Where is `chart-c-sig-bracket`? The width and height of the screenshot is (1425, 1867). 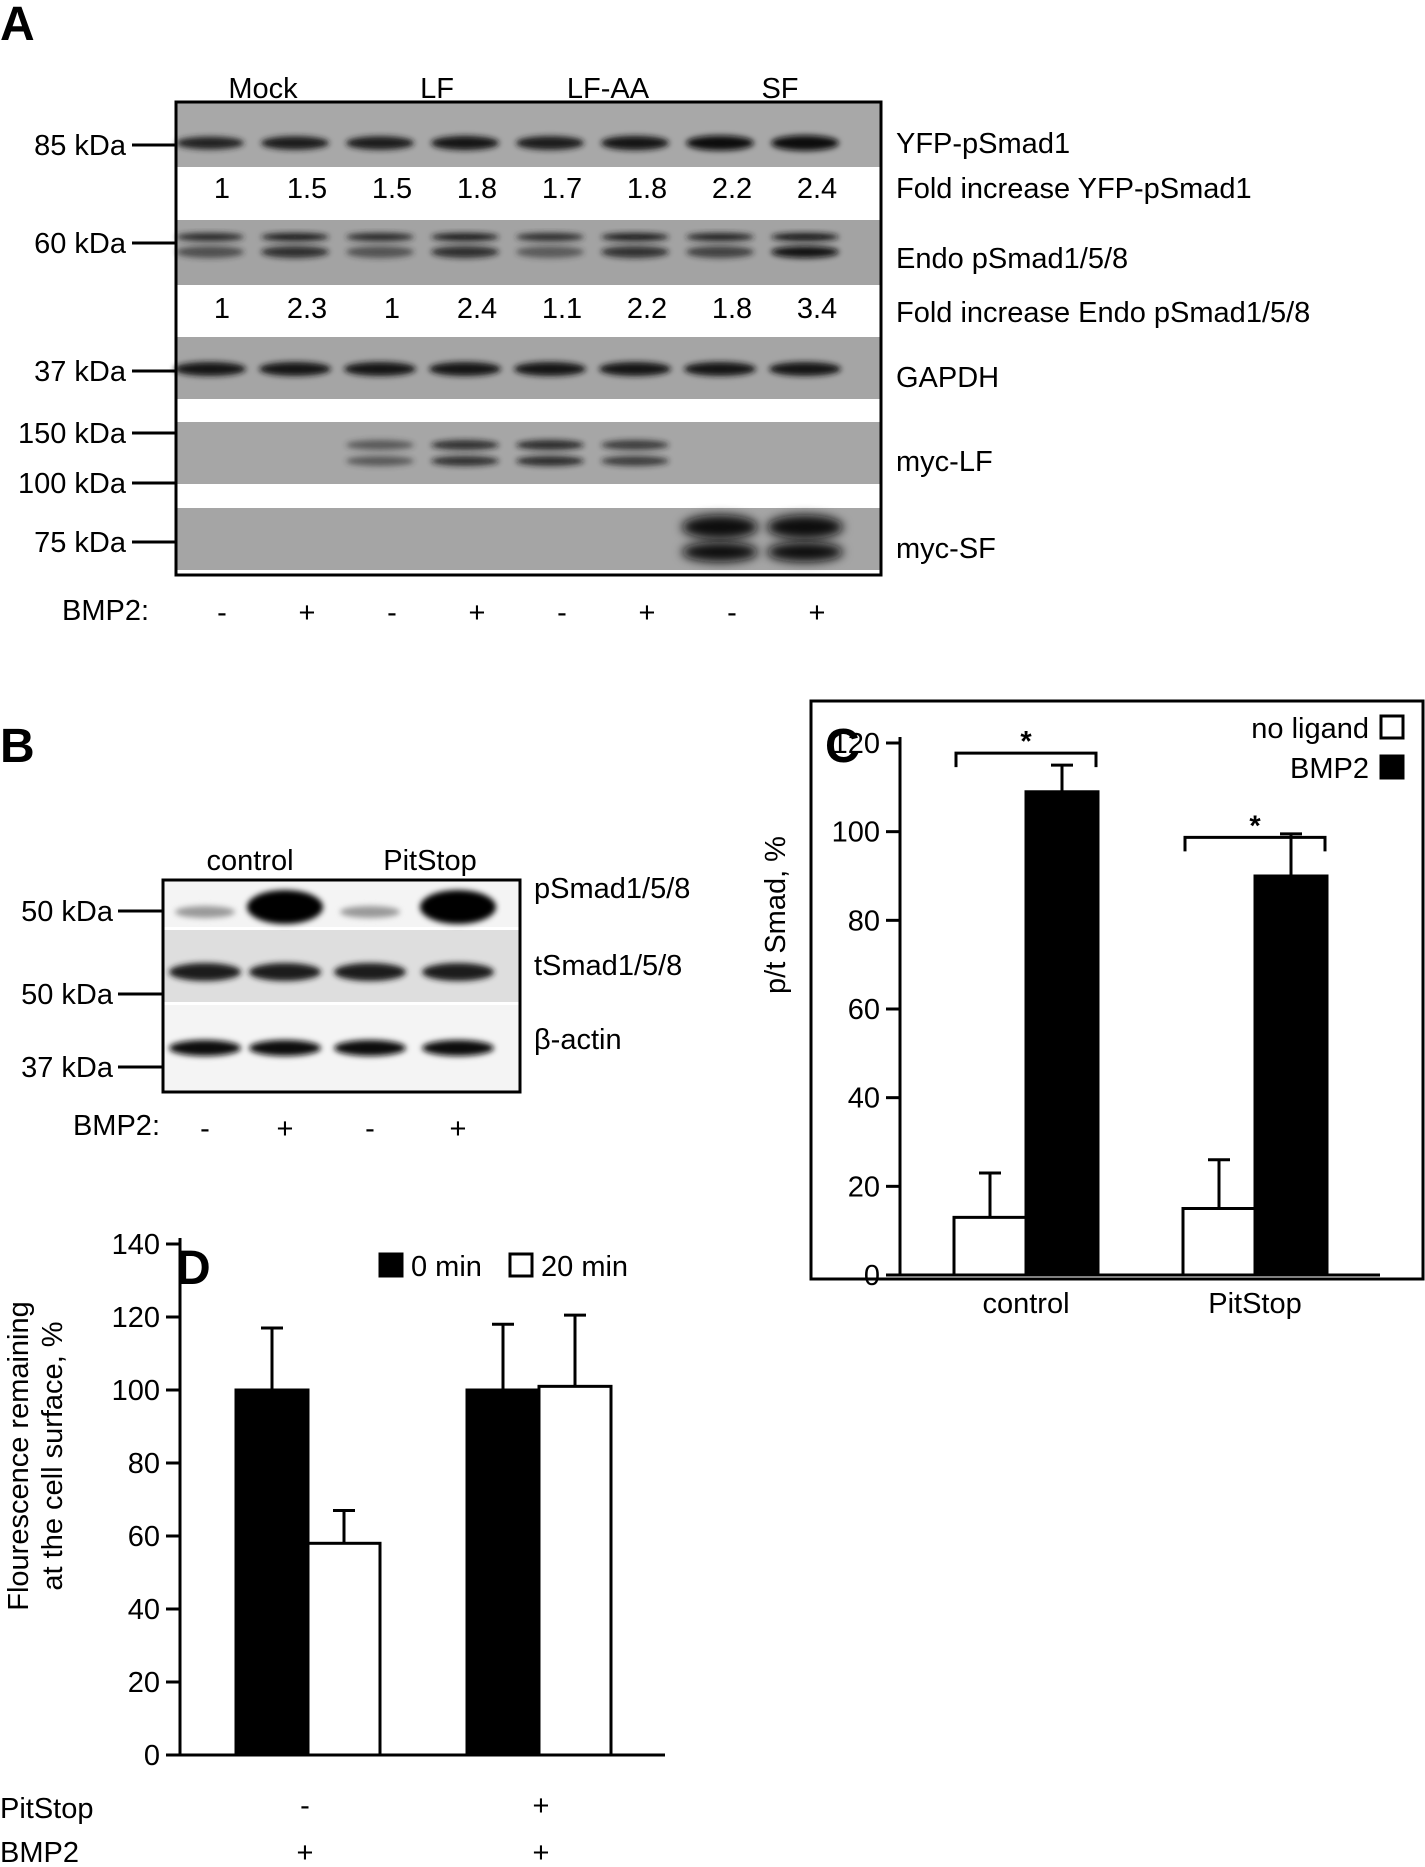
chart-c-sig-bracket is located at coordinates (1026, 759).